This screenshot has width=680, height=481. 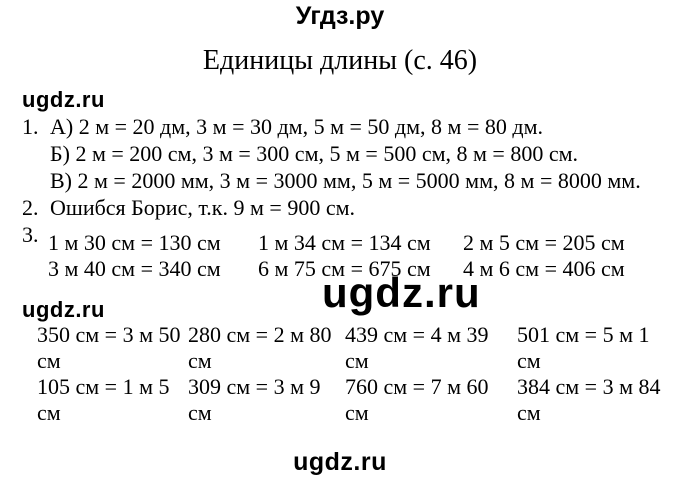 I want to click on watermark-mid-left: ugdz.ru, so click(x=63, y=309).